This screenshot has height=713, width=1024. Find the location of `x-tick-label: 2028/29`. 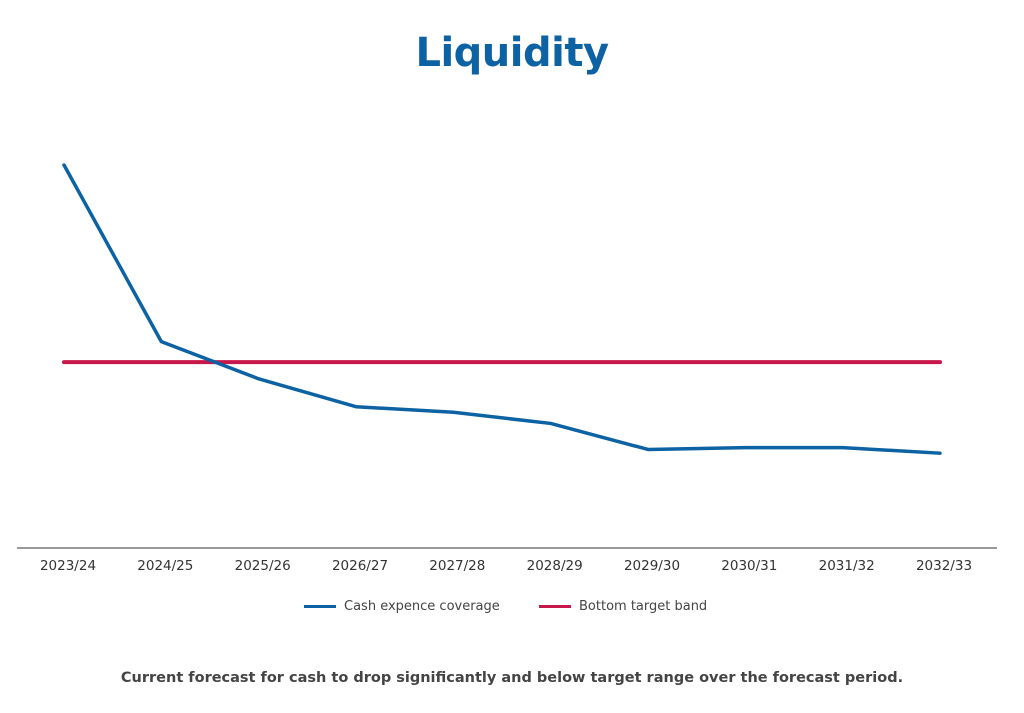

x-tick-label: 2028/29 is located at coordinates (555, 566).